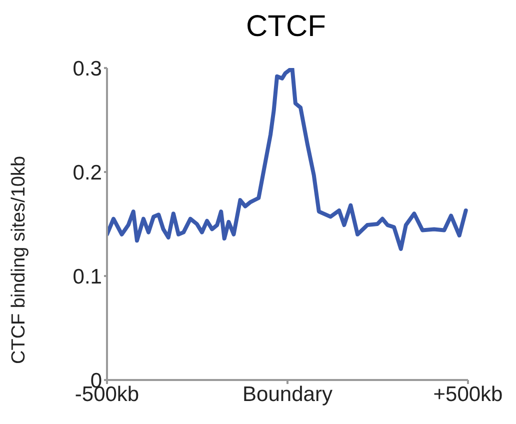 The height and width of the screenshot is (424, 516). I want to click on y-axis-title: CTCF binding sites/10kb, so click(19, 260).